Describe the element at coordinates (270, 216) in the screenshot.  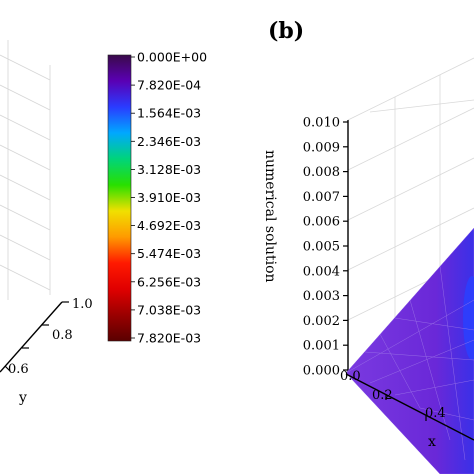
I see `z-axis-label: numerical solution` at that location.